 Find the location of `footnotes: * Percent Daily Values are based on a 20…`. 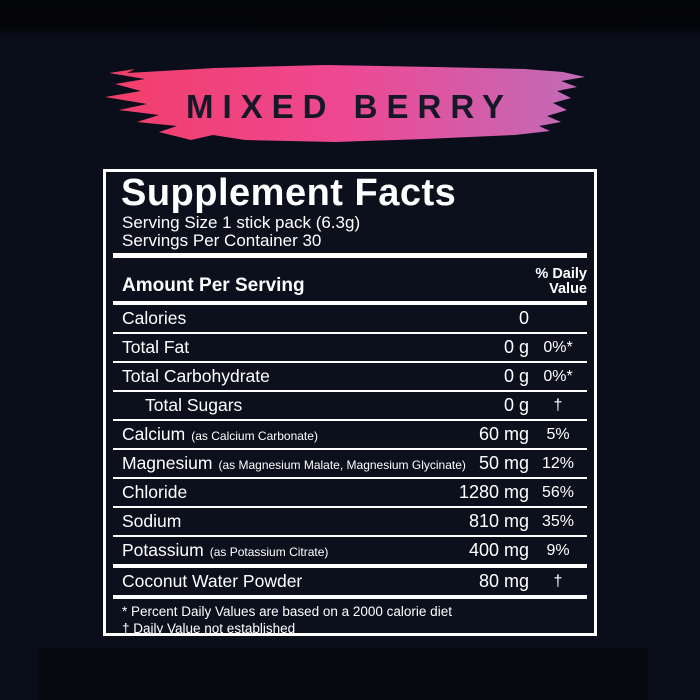

footnotes: * Percent Daily Values are based on a 20… is located at coordinates (350, 618).